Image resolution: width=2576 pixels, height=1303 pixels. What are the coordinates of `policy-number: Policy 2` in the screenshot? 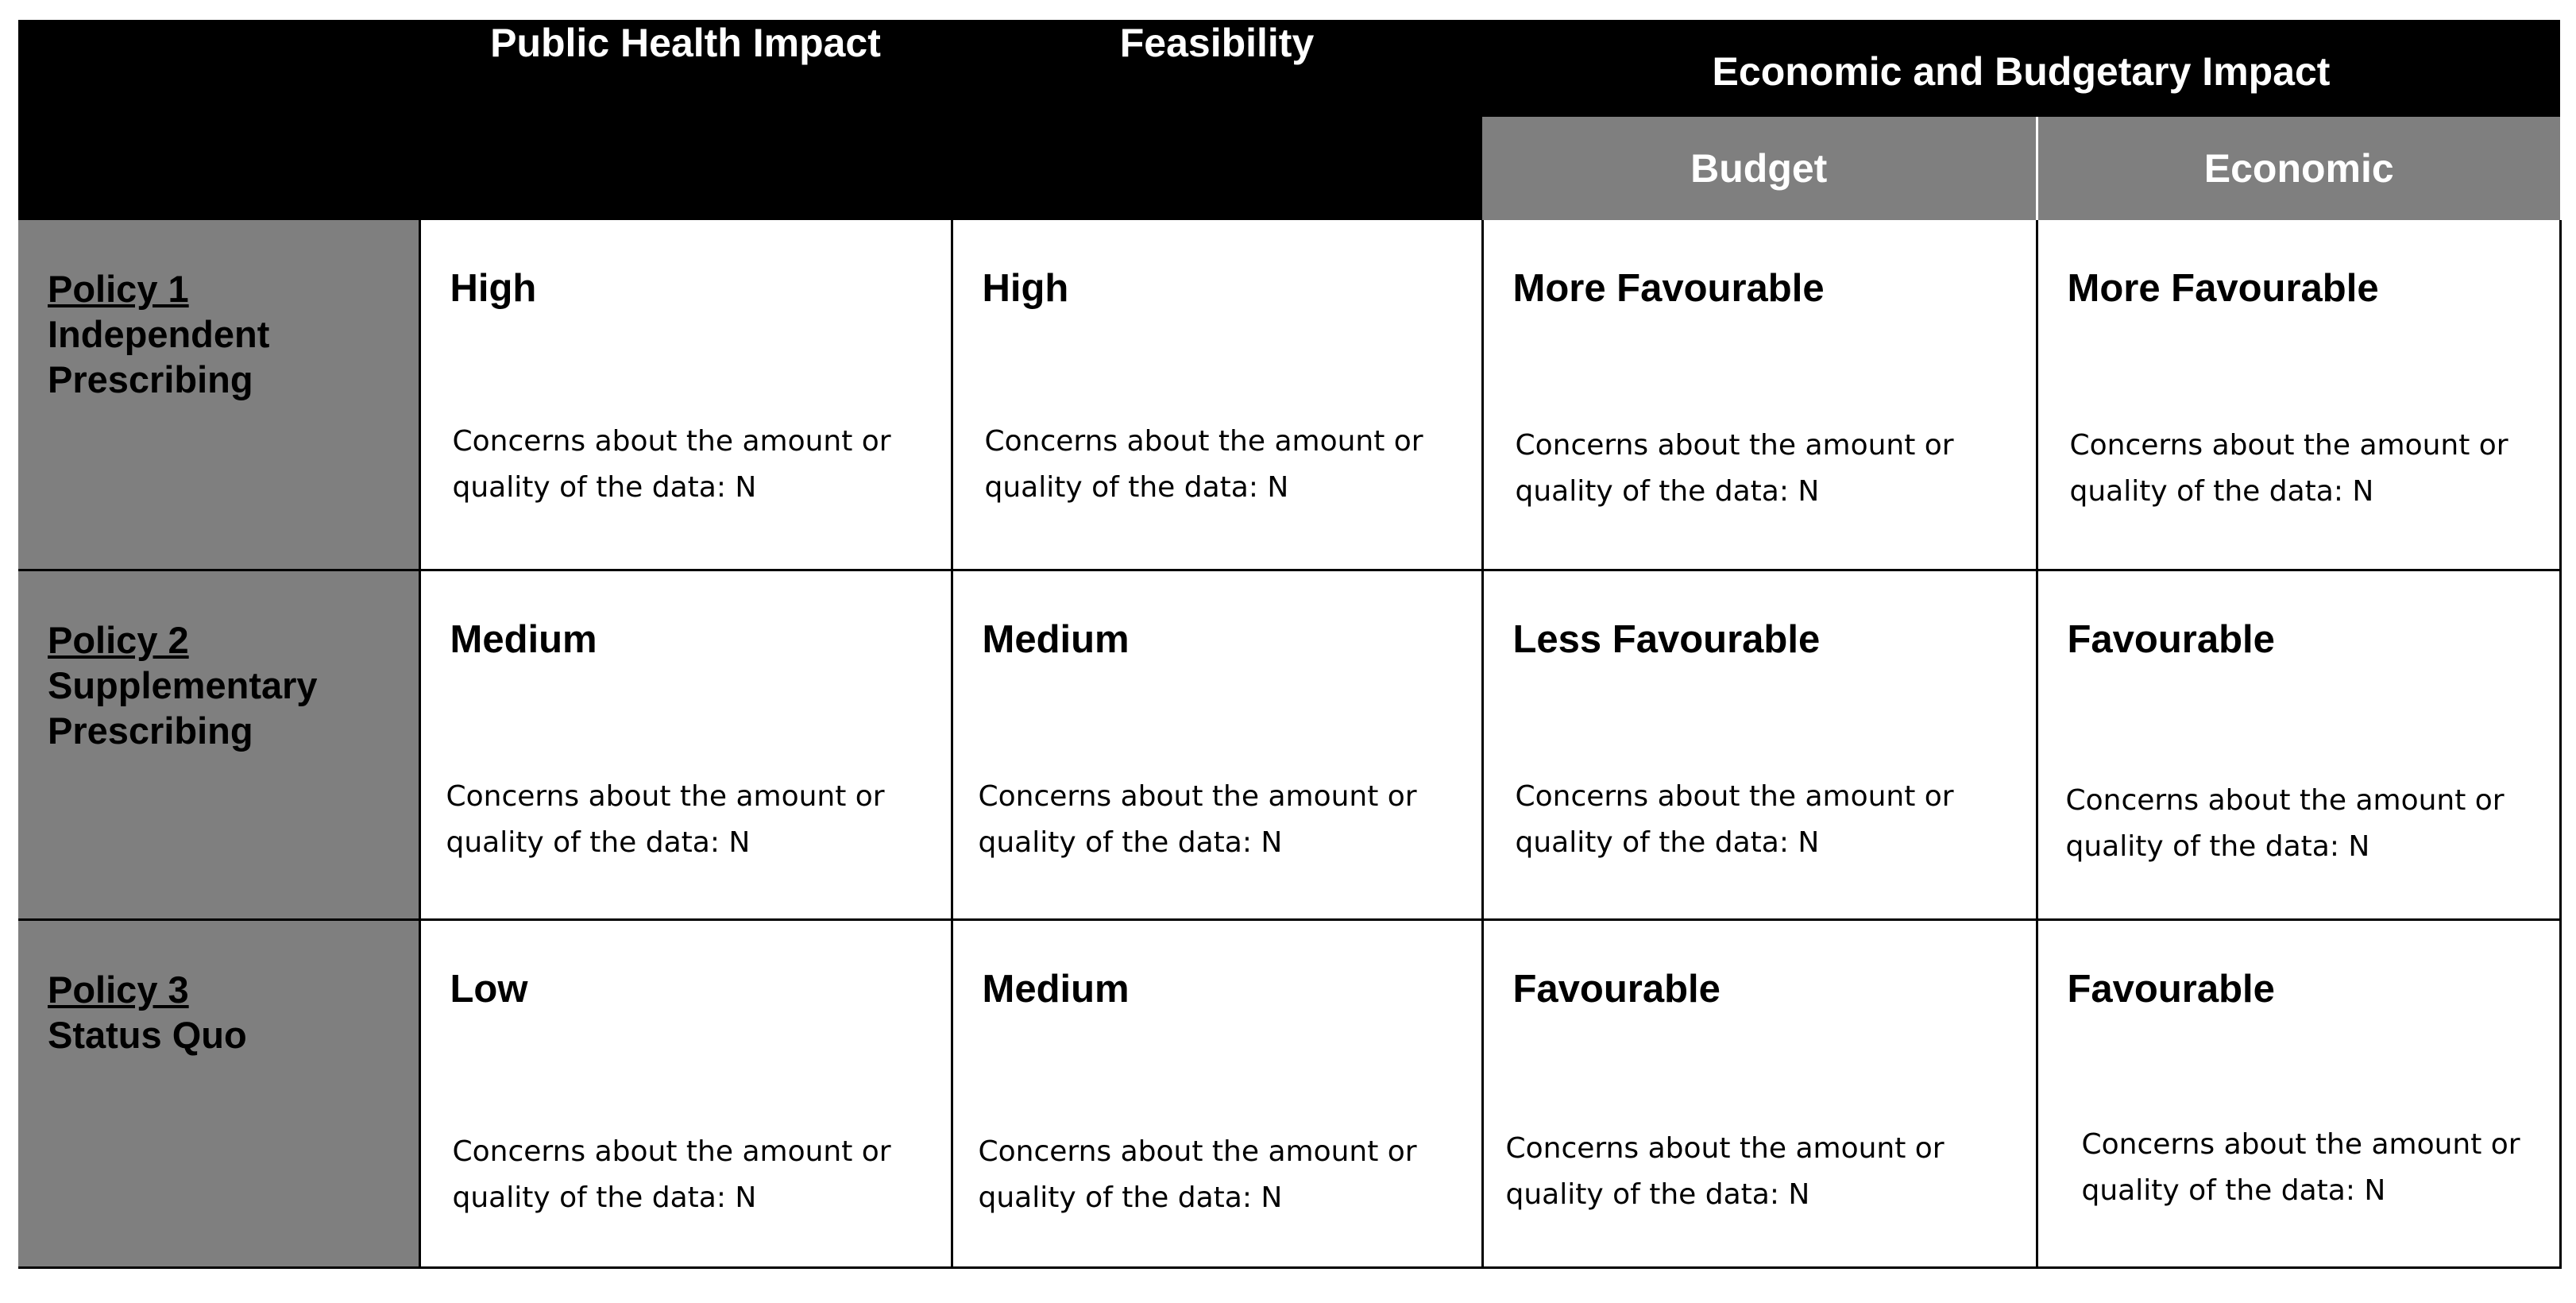 It's located at (119, 639).